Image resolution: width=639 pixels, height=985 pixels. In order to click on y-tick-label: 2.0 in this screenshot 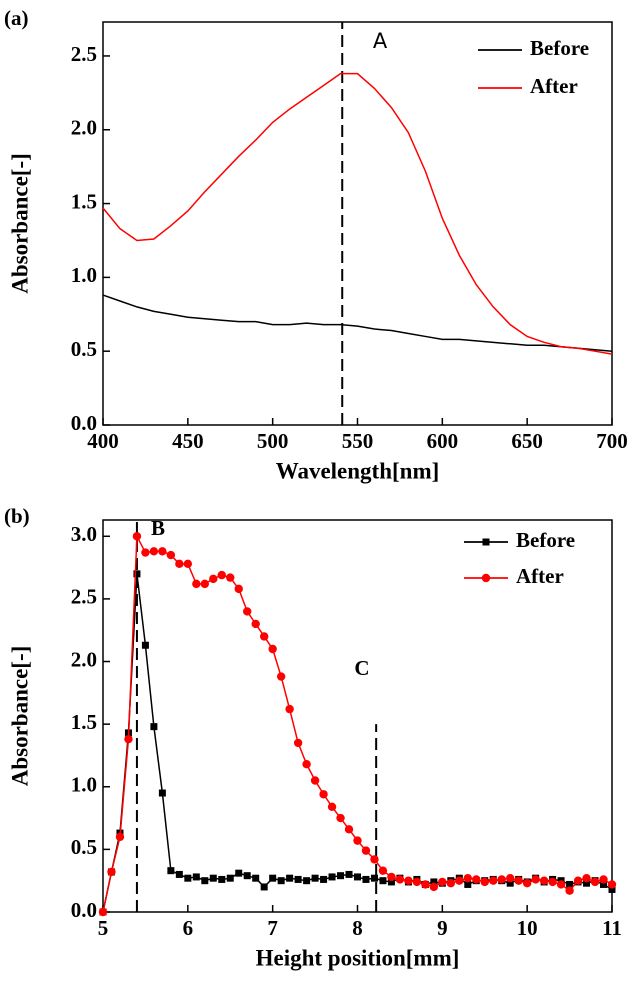, I will do `click(84, 659)`.